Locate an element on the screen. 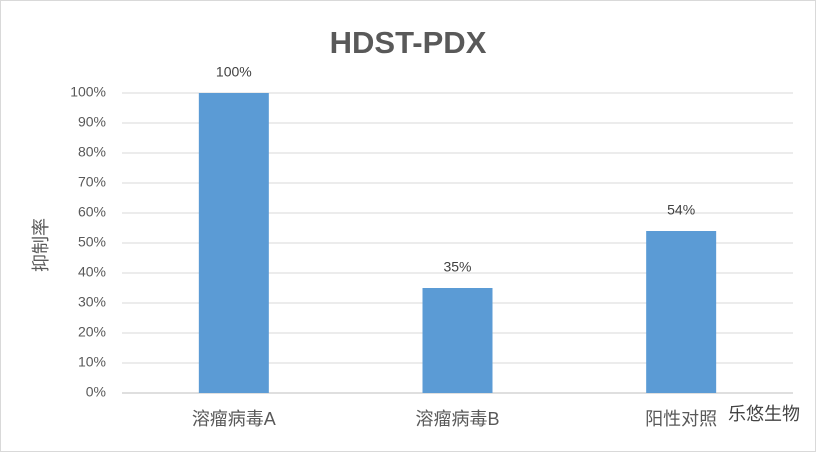 This screenshot has height=452, width=816. y-tick-label: 30% is located at coordinates (92, 302).